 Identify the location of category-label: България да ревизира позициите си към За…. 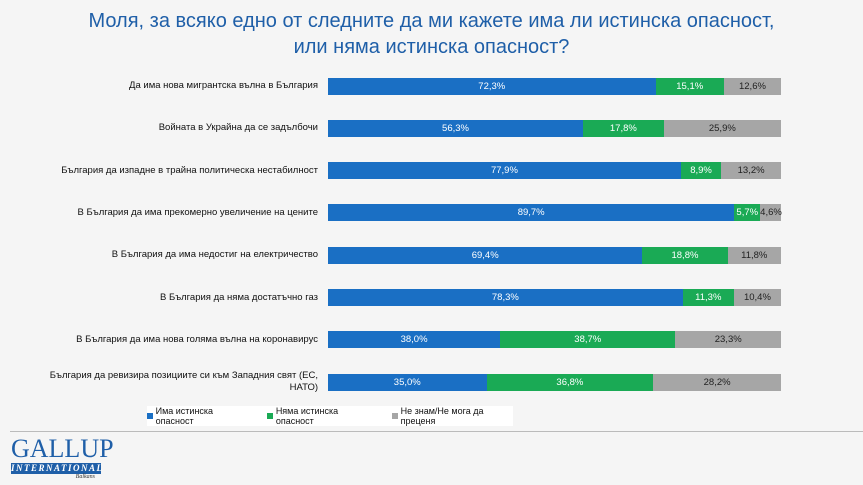
(183, 382).